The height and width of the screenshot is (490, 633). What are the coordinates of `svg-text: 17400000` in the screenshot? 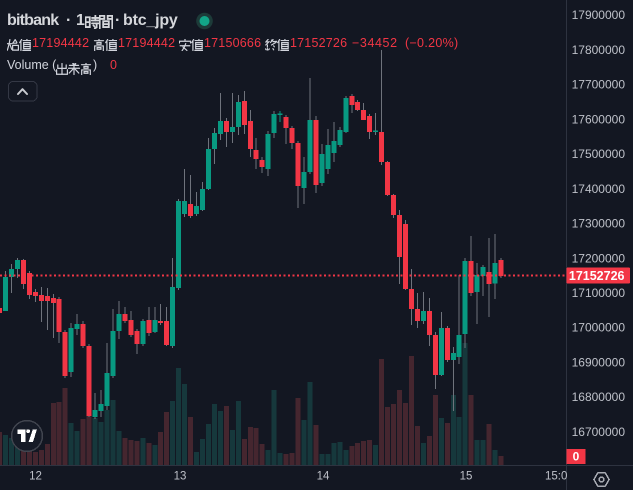 It's located at (599, 189).